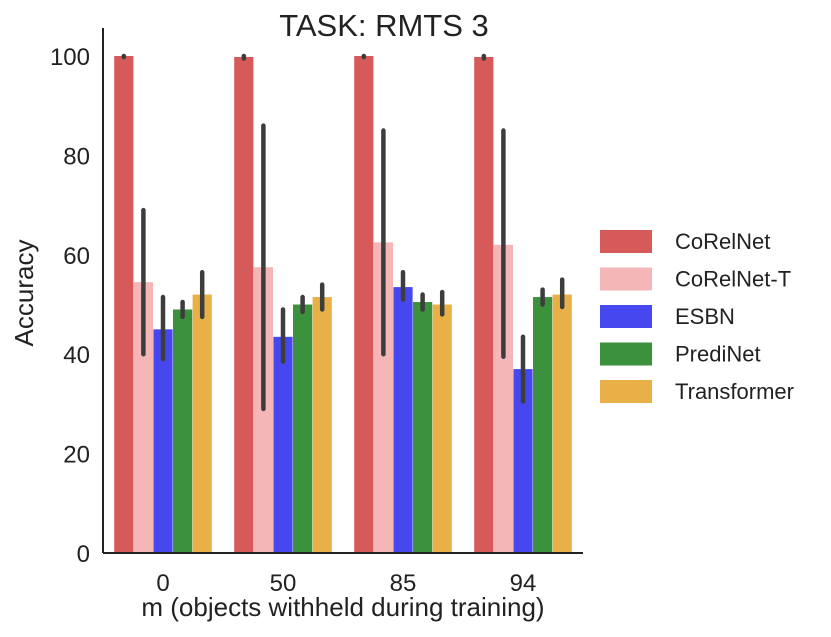  What do you see at coordinates (76, 355) in the screenshot?
I see `y-tick-label: 40` at bounding box center [76, 355].